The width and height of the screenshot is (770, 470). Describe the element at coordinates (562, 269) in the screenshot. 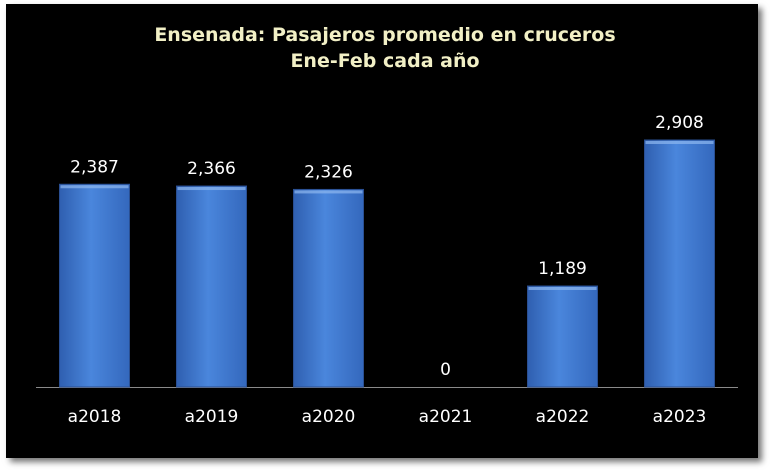

I see `data-label-a2022: 1,189` at that location.